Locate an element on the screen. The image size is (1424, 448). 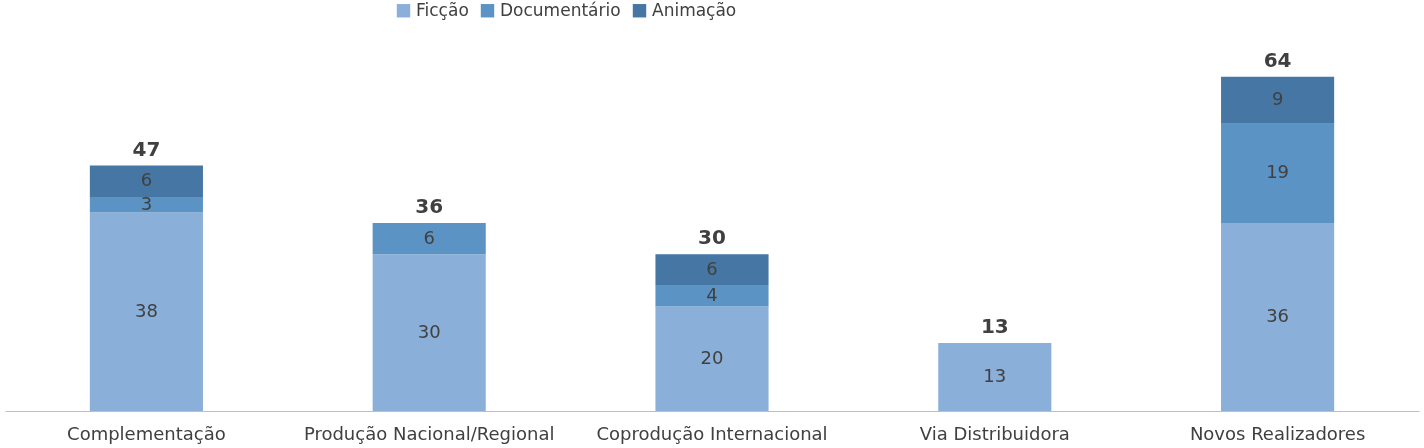
data-label: 30 is located at coordinates (429, 331).